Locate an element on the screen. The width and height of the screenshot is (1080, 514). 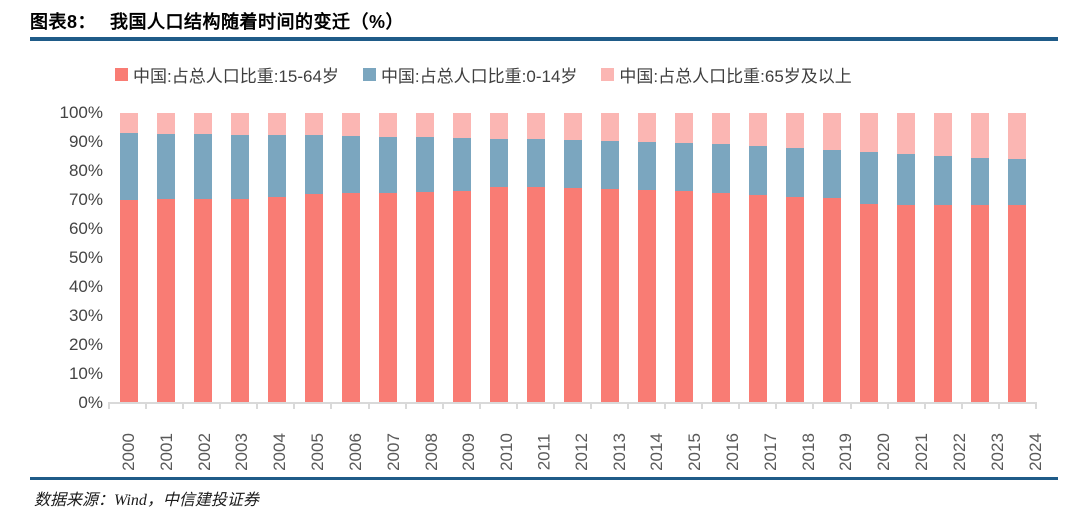
x-label-slot: 2010 is located at coordinates (507, 440).